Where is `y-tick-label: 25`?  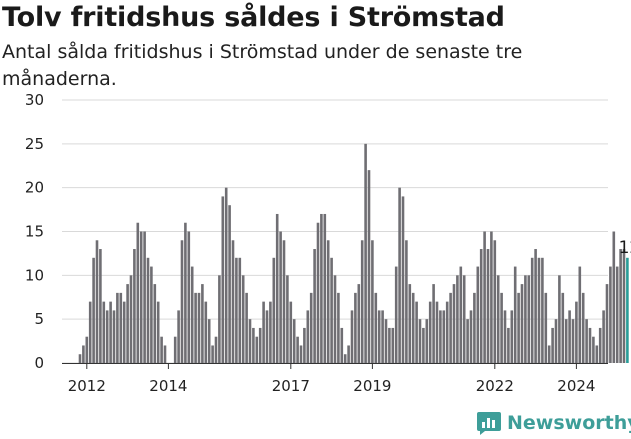
y-tick-label: 25 is located at coordinates (34, 144).